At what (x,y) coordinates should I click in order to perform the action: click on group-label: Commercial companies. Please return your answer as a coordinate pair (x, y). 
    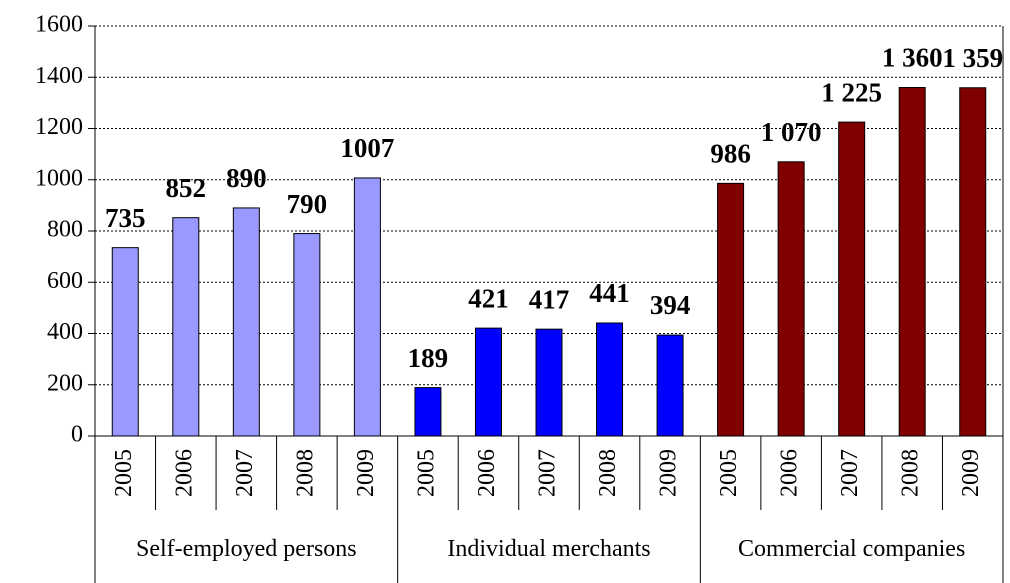
    Looking at the image, I should click on (851, 549).